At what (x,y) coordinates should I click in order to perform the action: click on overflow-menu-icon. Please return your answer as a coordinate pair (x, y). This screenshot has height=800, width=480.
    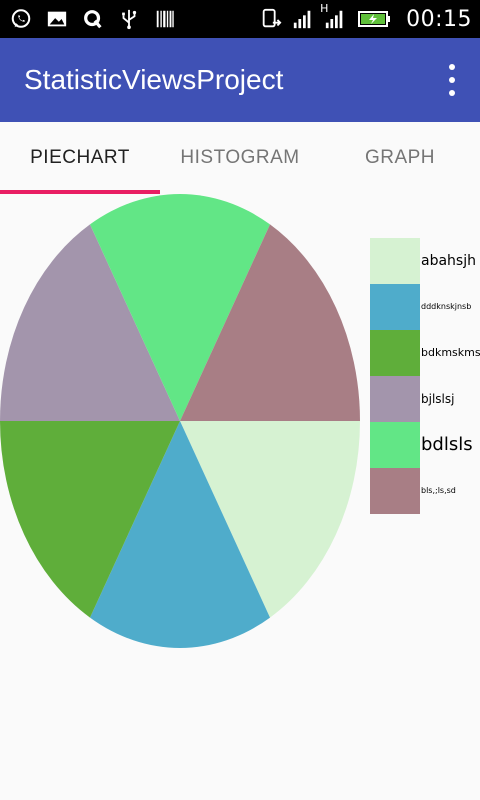
    Looking at the image, I should click on (452, 80).